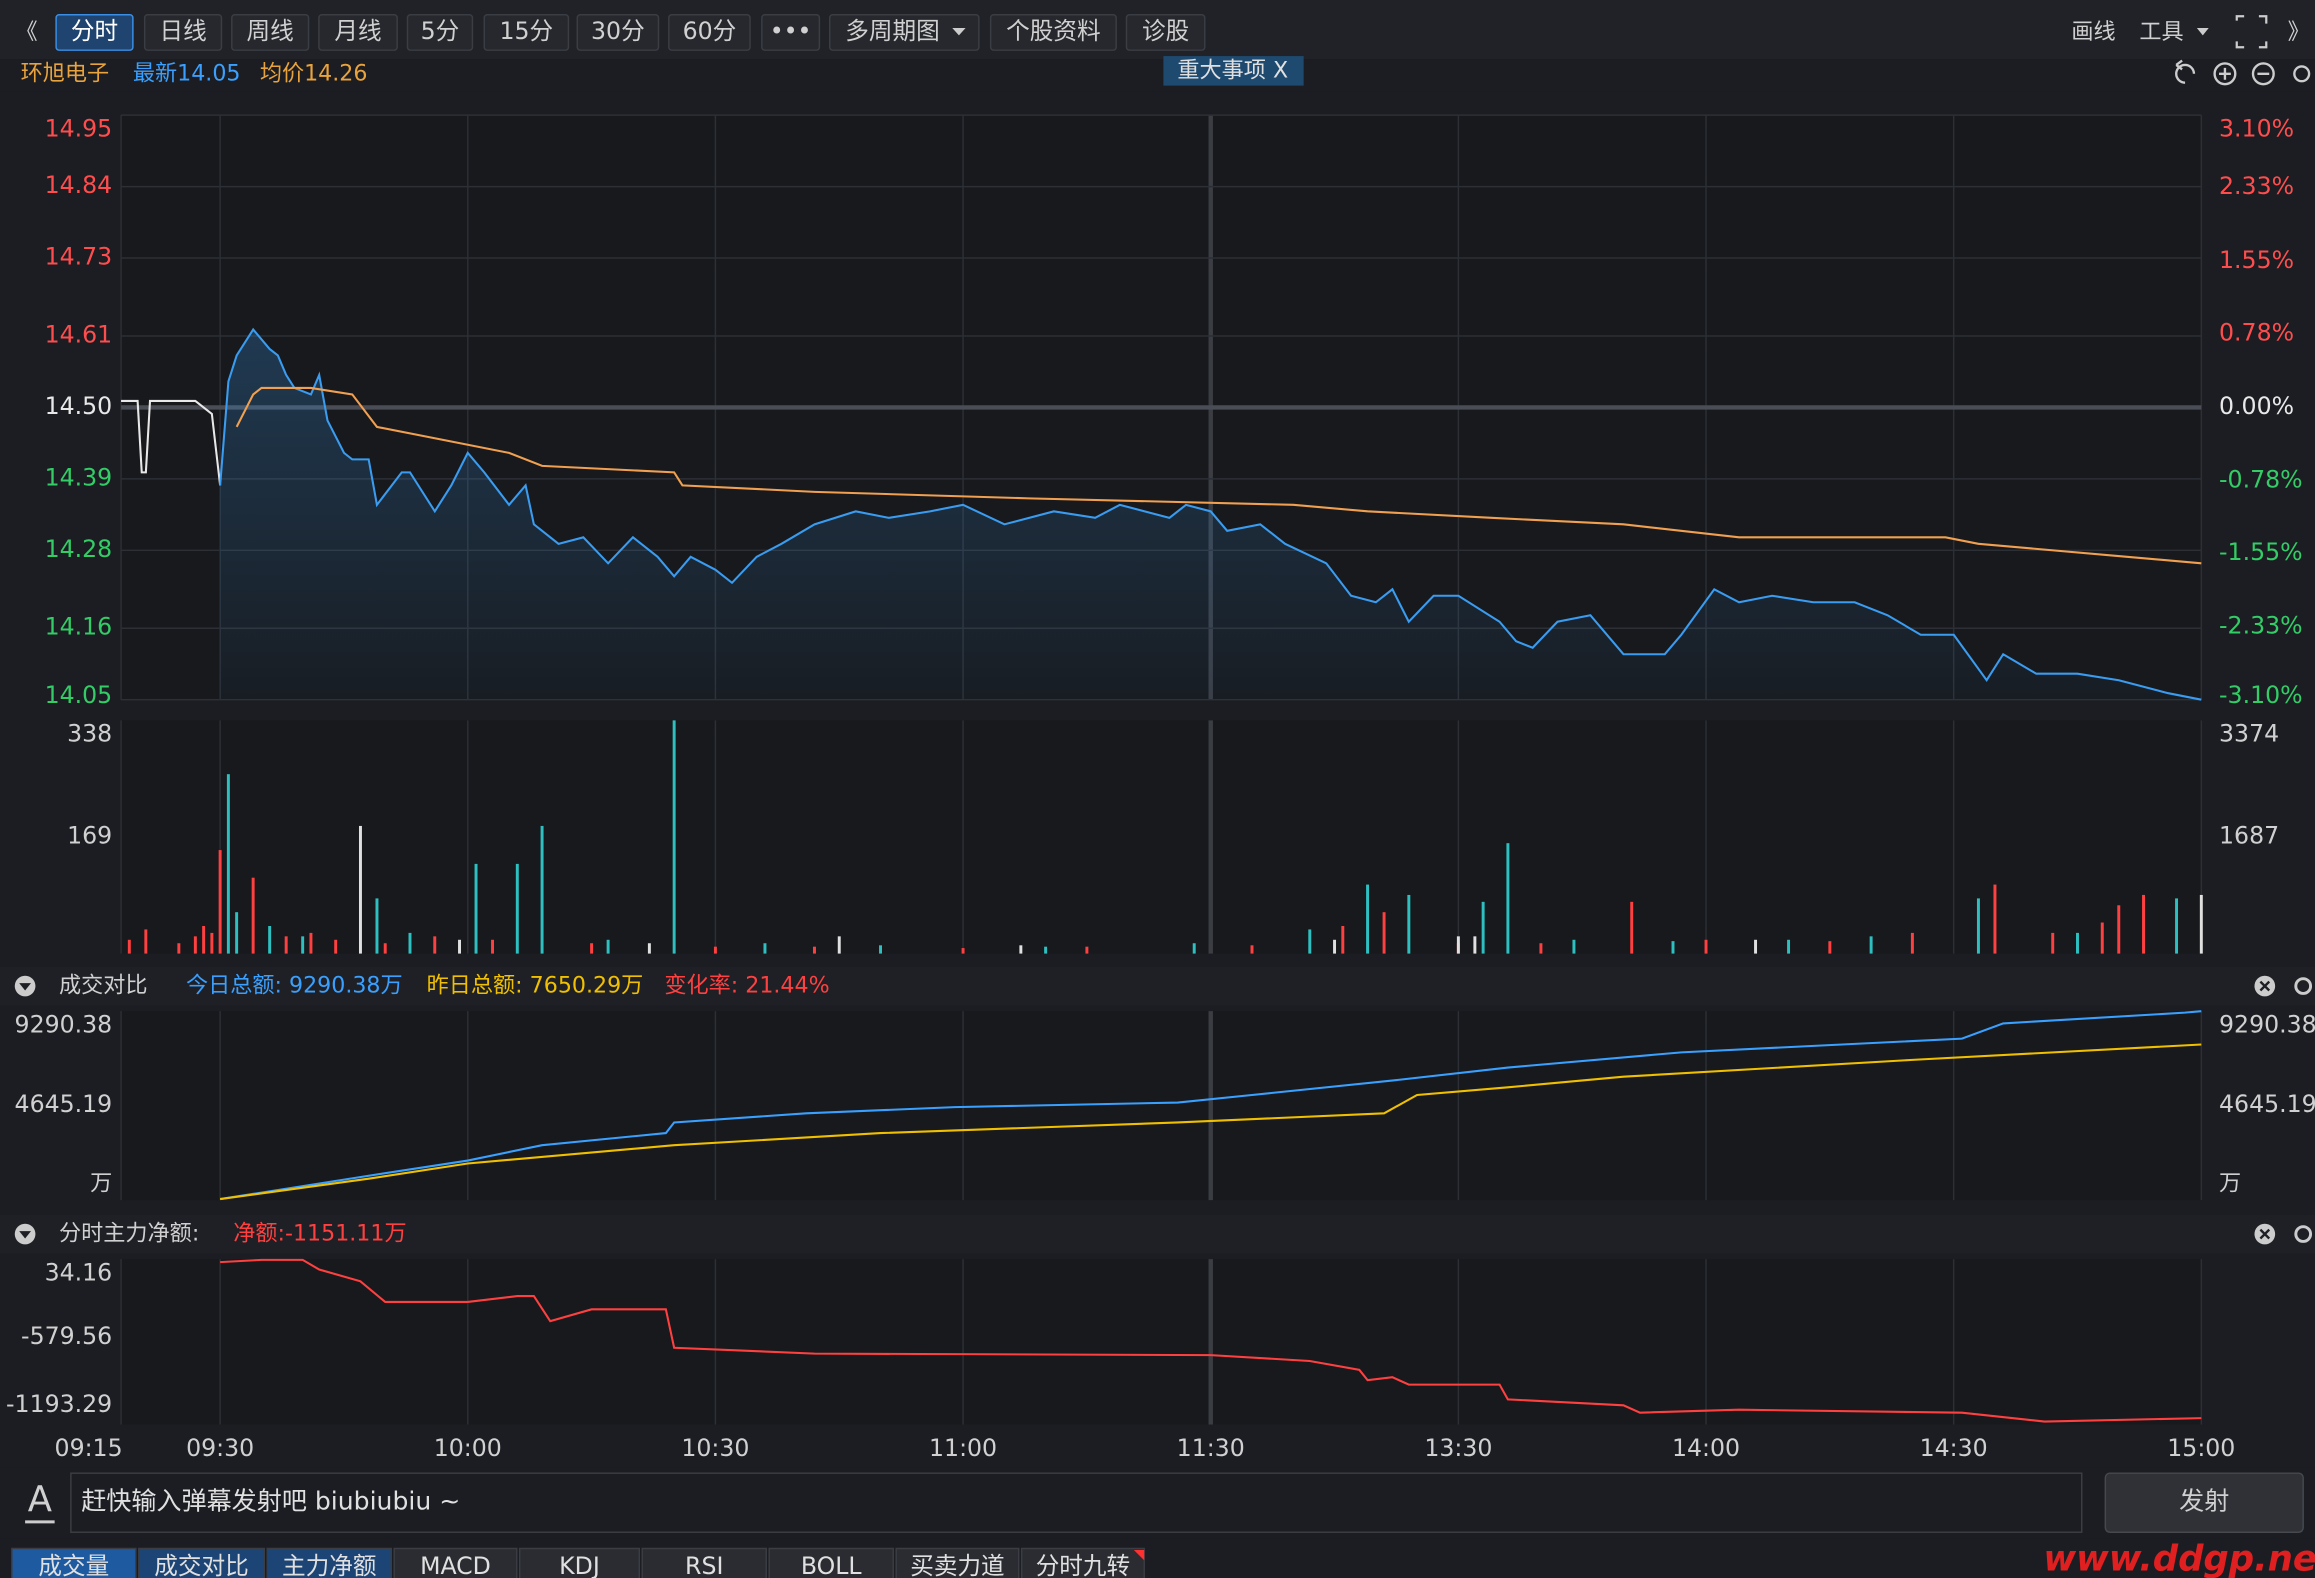 The image size is (2315, 1578). What do you see at coordinates (468, 1448) in the screenshot?
I see `x-tick-label: 10:00` at bounding box center [468, 1448].